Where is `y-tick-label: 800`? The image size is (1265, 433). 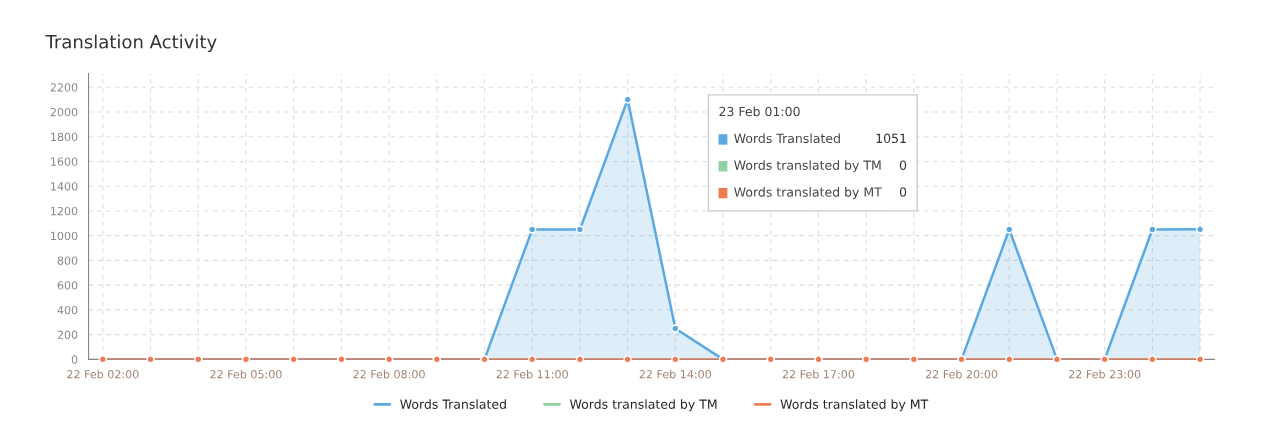
y-tick-label: 800 is located at coordinates (67, 260).